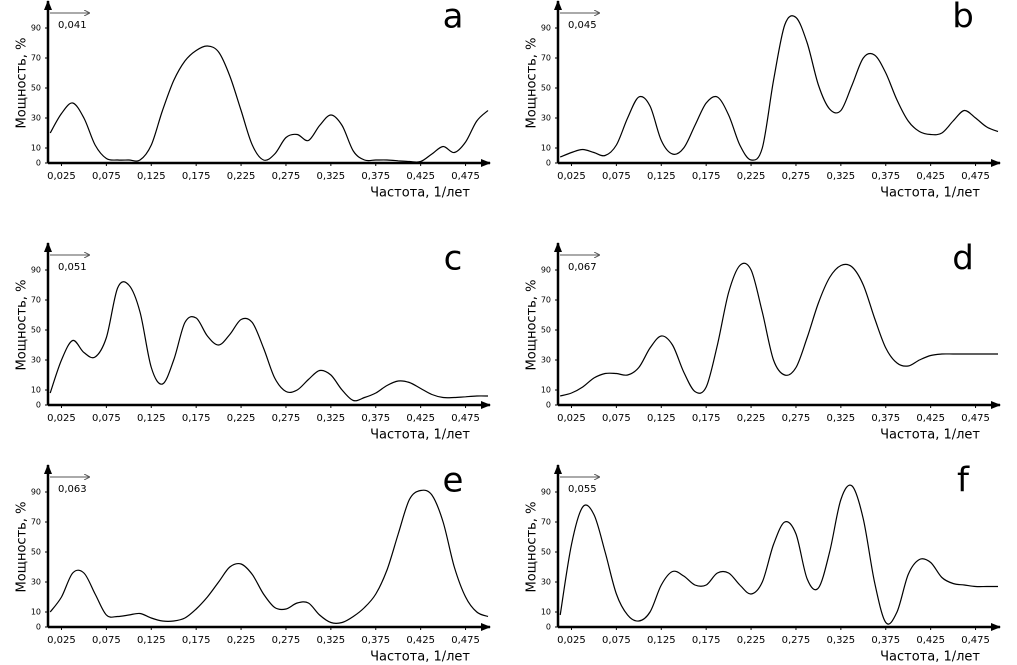 The image size is (1017, 665). I want to click on panel-letter: e, so click(453, 481).